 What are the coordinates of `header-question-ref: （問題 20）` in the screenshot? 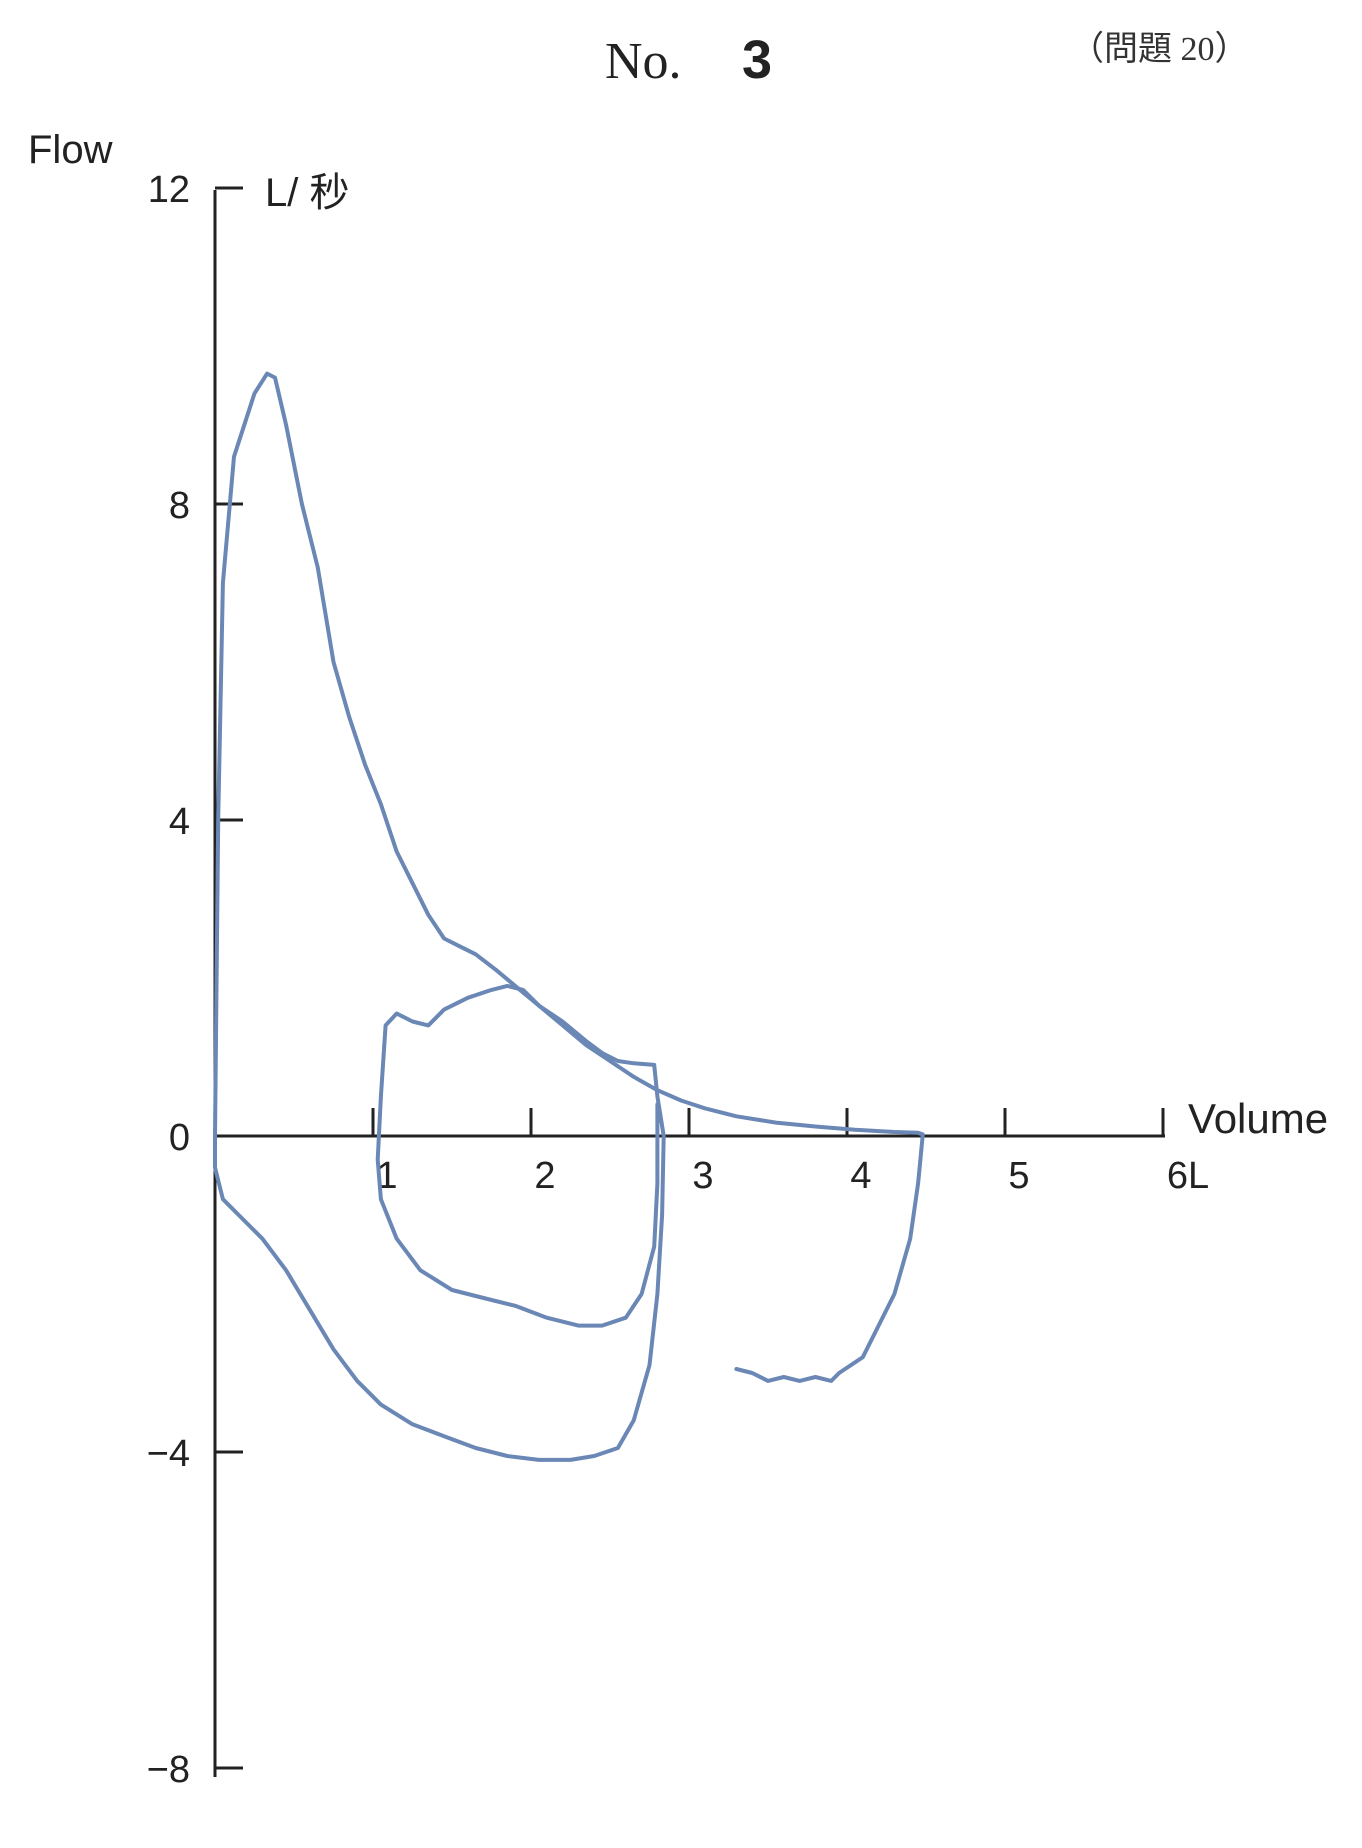 It's located at (1159, 49).